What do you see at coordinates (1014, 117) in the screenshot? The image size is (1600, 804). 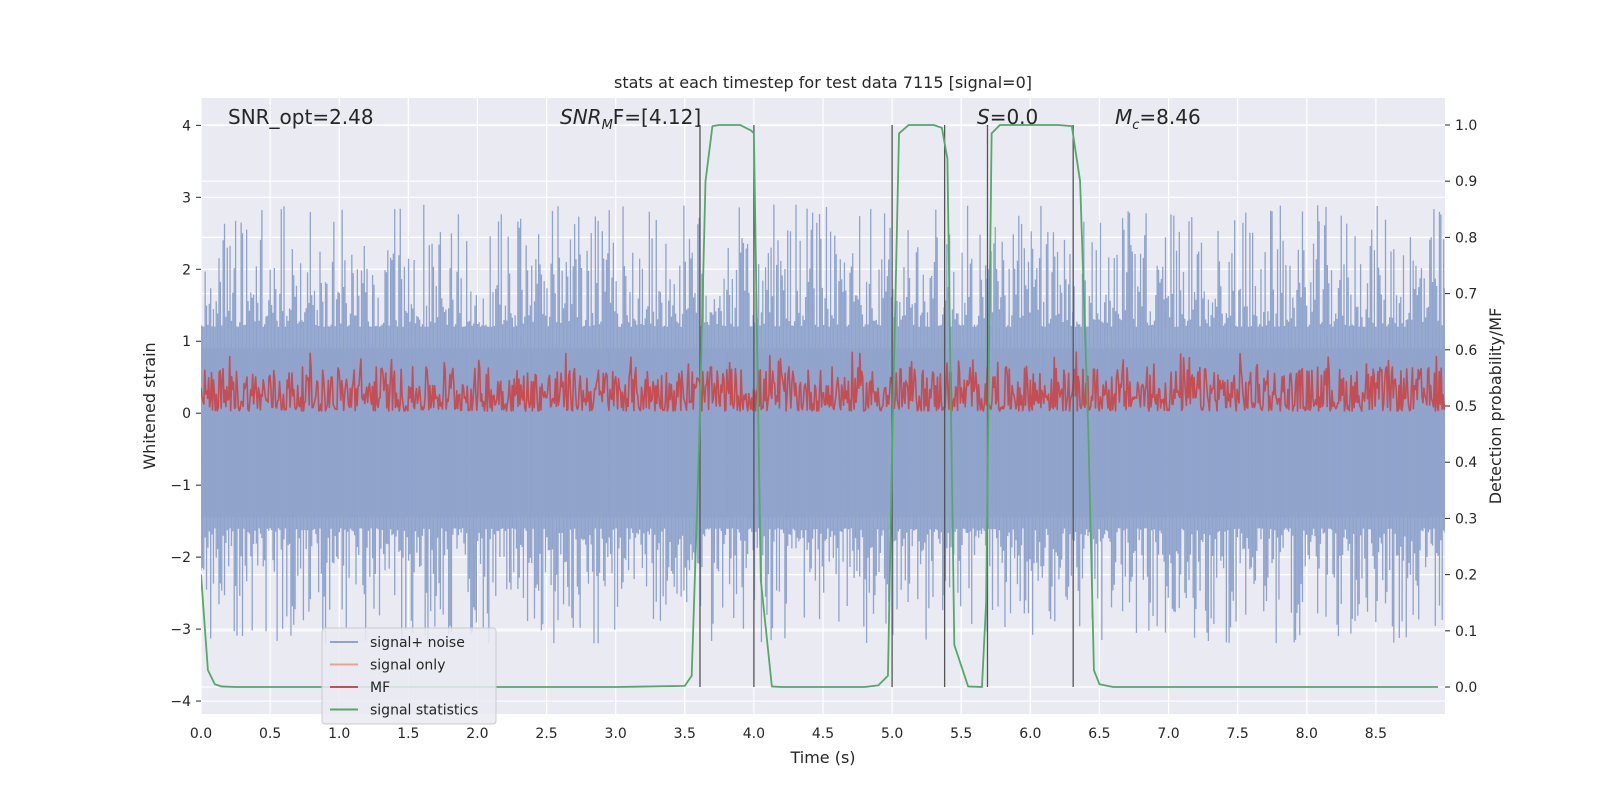 I see `annotation-s-rest: =0.0` at bounding box center [1014, 117].